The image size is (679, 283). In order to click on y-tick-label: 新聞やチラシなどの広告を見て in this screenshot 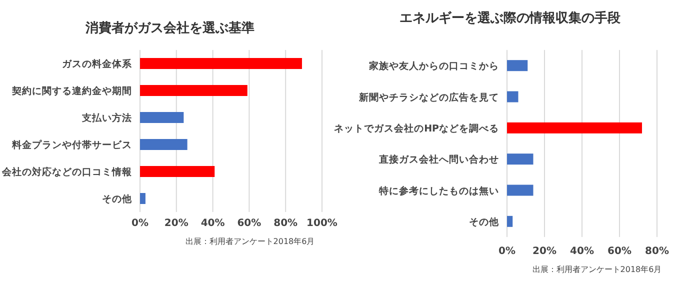, I will do `click(428, 97)`.